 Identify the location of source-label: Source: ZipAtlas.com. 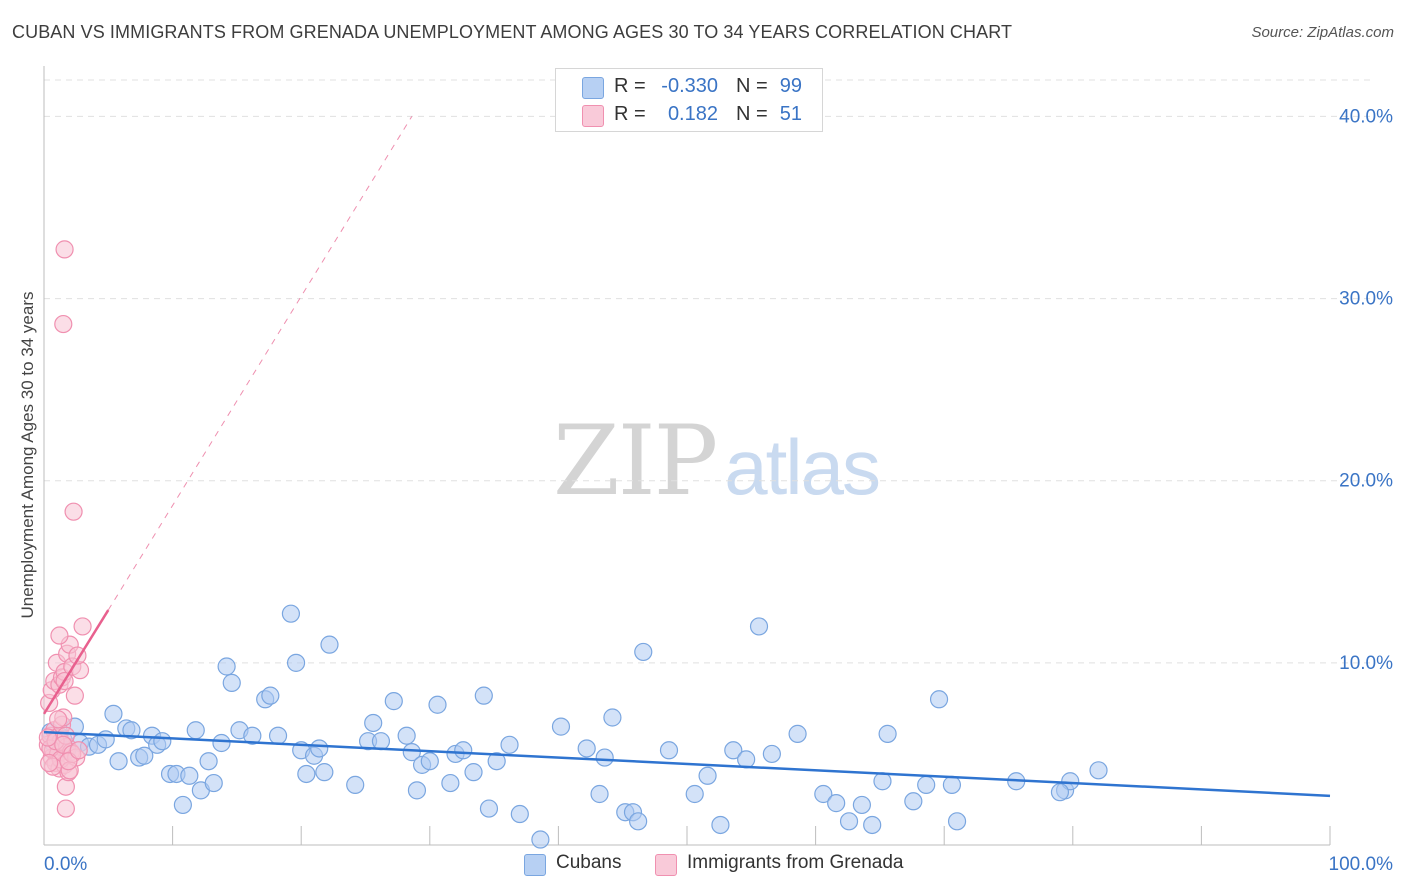
(1322, 32).